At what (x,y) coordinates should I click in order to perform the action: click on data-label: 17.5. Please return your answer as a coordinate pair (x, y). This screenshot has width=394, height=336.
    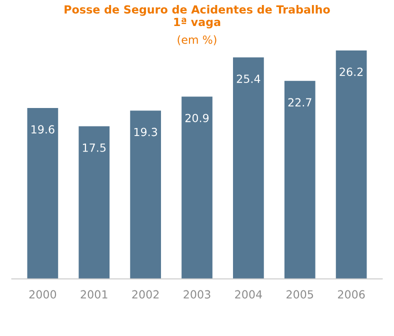
    Looking at the image, I should click on (94, 148).